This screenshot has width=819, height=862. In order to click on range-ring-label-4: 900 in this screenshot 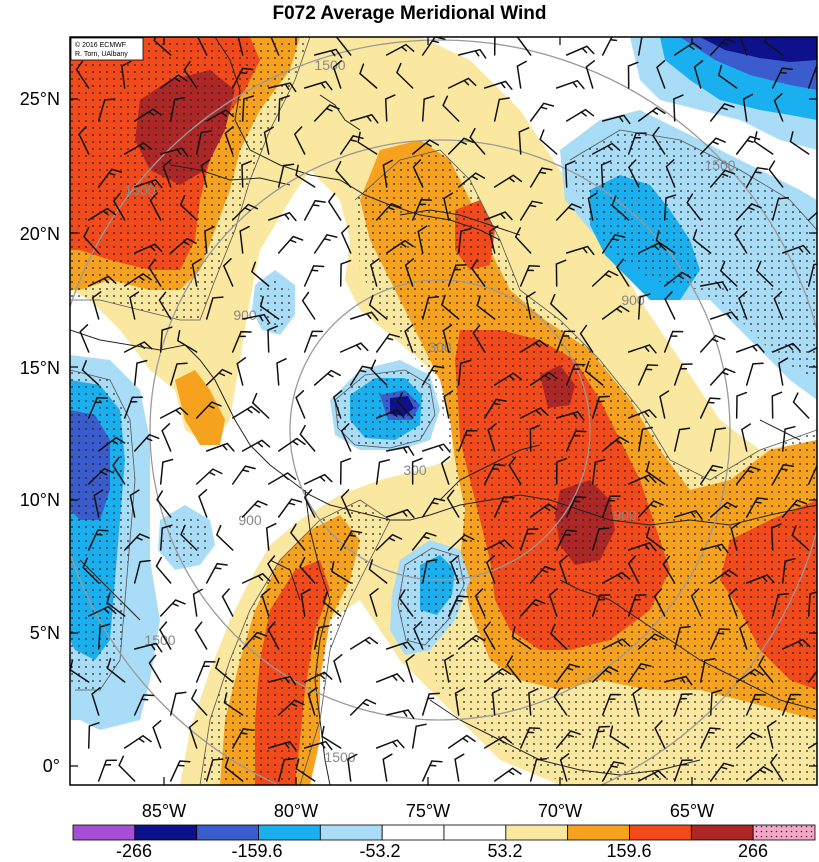, I will do `click(633, 300)`.